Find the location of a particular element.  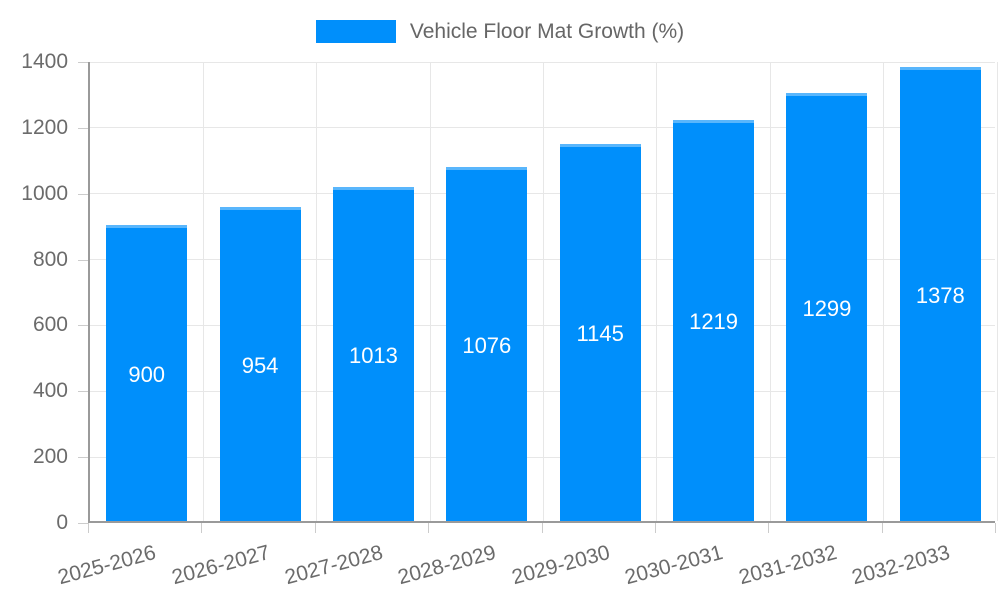

bar-value-label: 1145 is located at coordinates (600, 334).